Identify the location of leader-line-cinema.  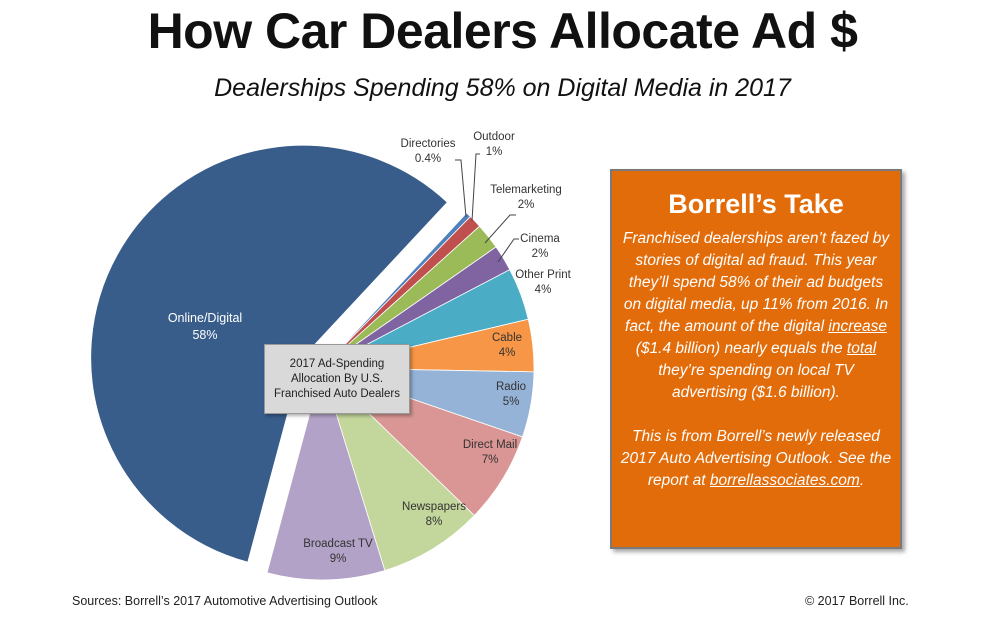
(508, 250).